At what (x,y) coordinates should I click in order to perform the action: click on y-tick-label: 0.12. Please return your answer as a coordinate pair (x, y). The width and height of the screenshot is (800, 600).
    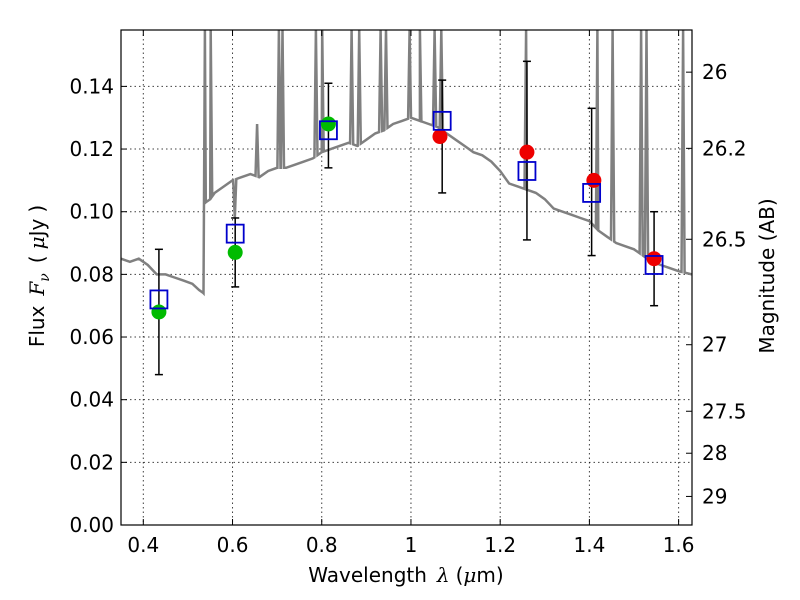
    Looking at the image, I should click on (91, 149).